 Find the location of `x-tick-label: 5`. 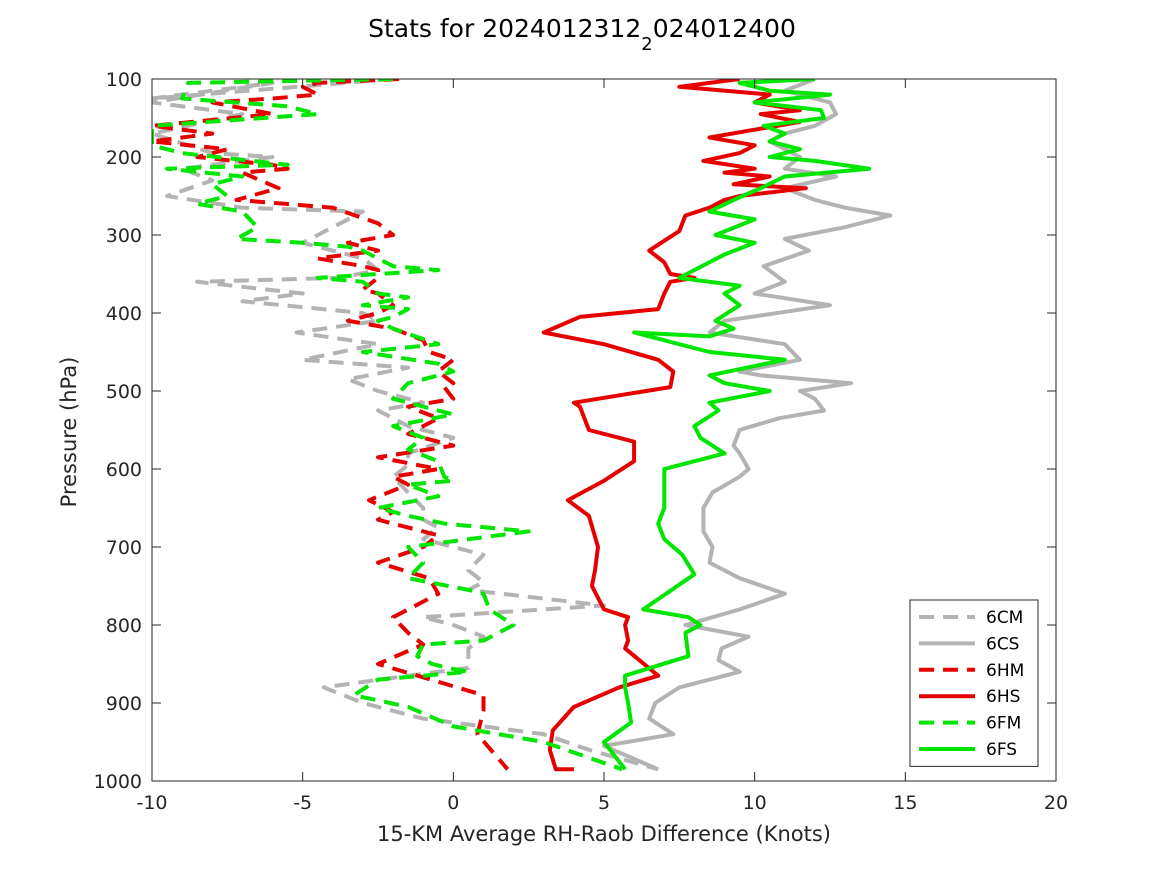

x-tick-label: 5 is located at coordinates (604, 803).